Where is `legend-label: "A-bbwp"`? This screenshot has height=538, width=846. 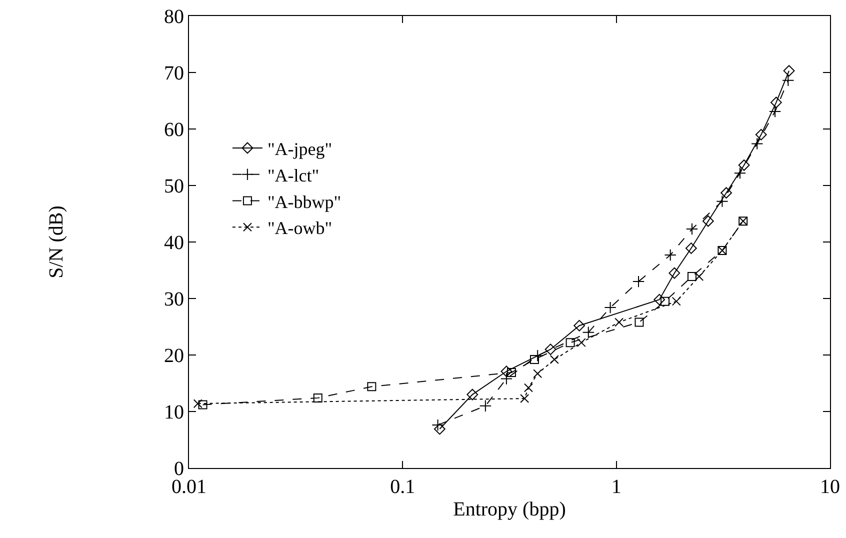
legend-label: "A-bbwp" is located at coordinates (304, 202).